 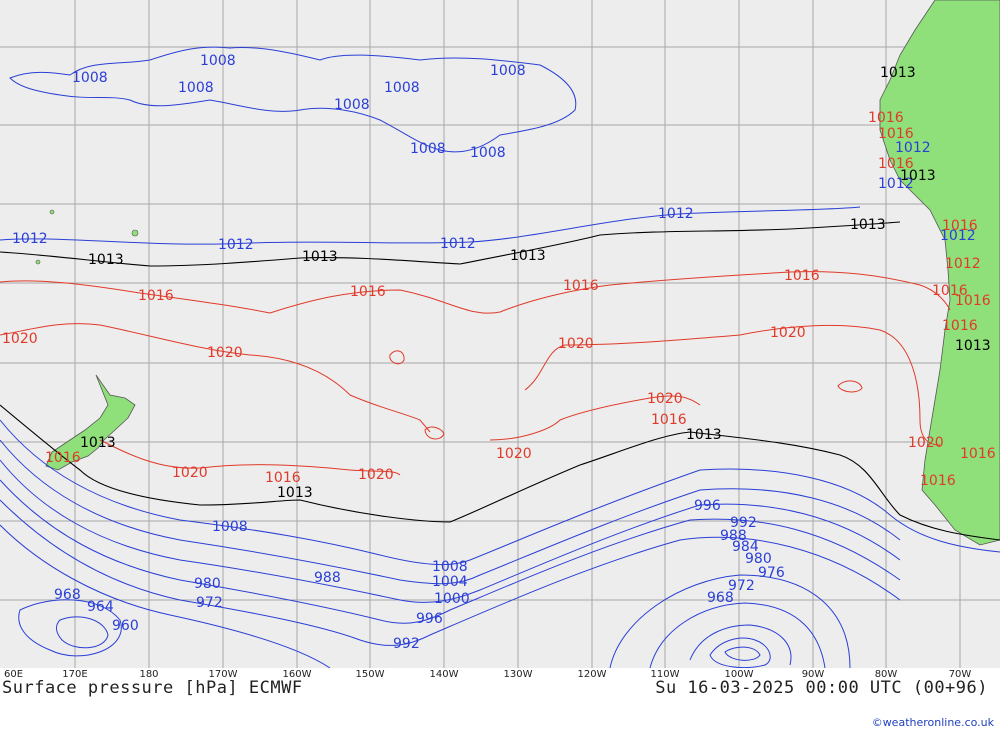 What do you see at coordinates (932, 722) in the screenshot?
I see `credit-link: ©weatheronline.co.uk` at bounding box center [932, 722].